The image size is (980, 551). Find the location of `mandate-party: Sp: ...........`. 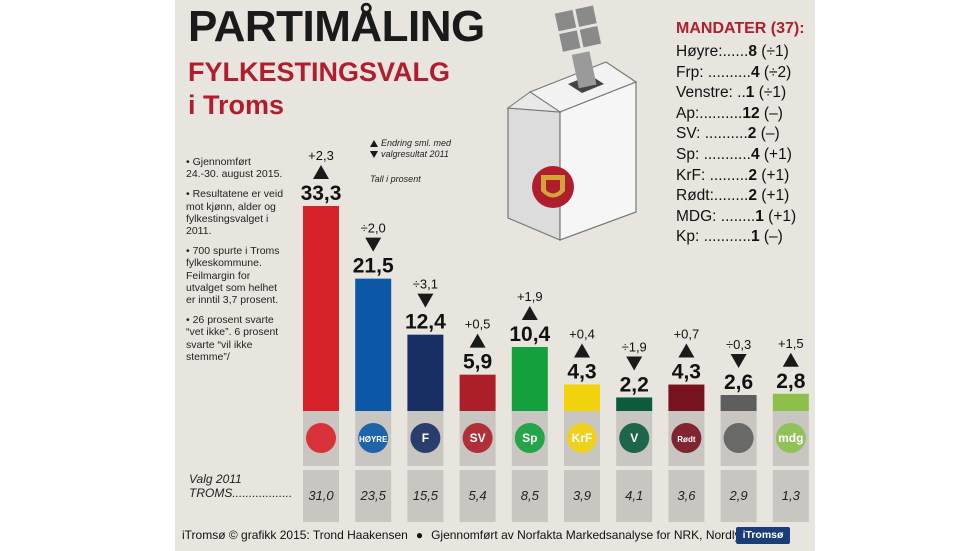

mandate-party: Sp: ........... is located at coordinates (713, 154).